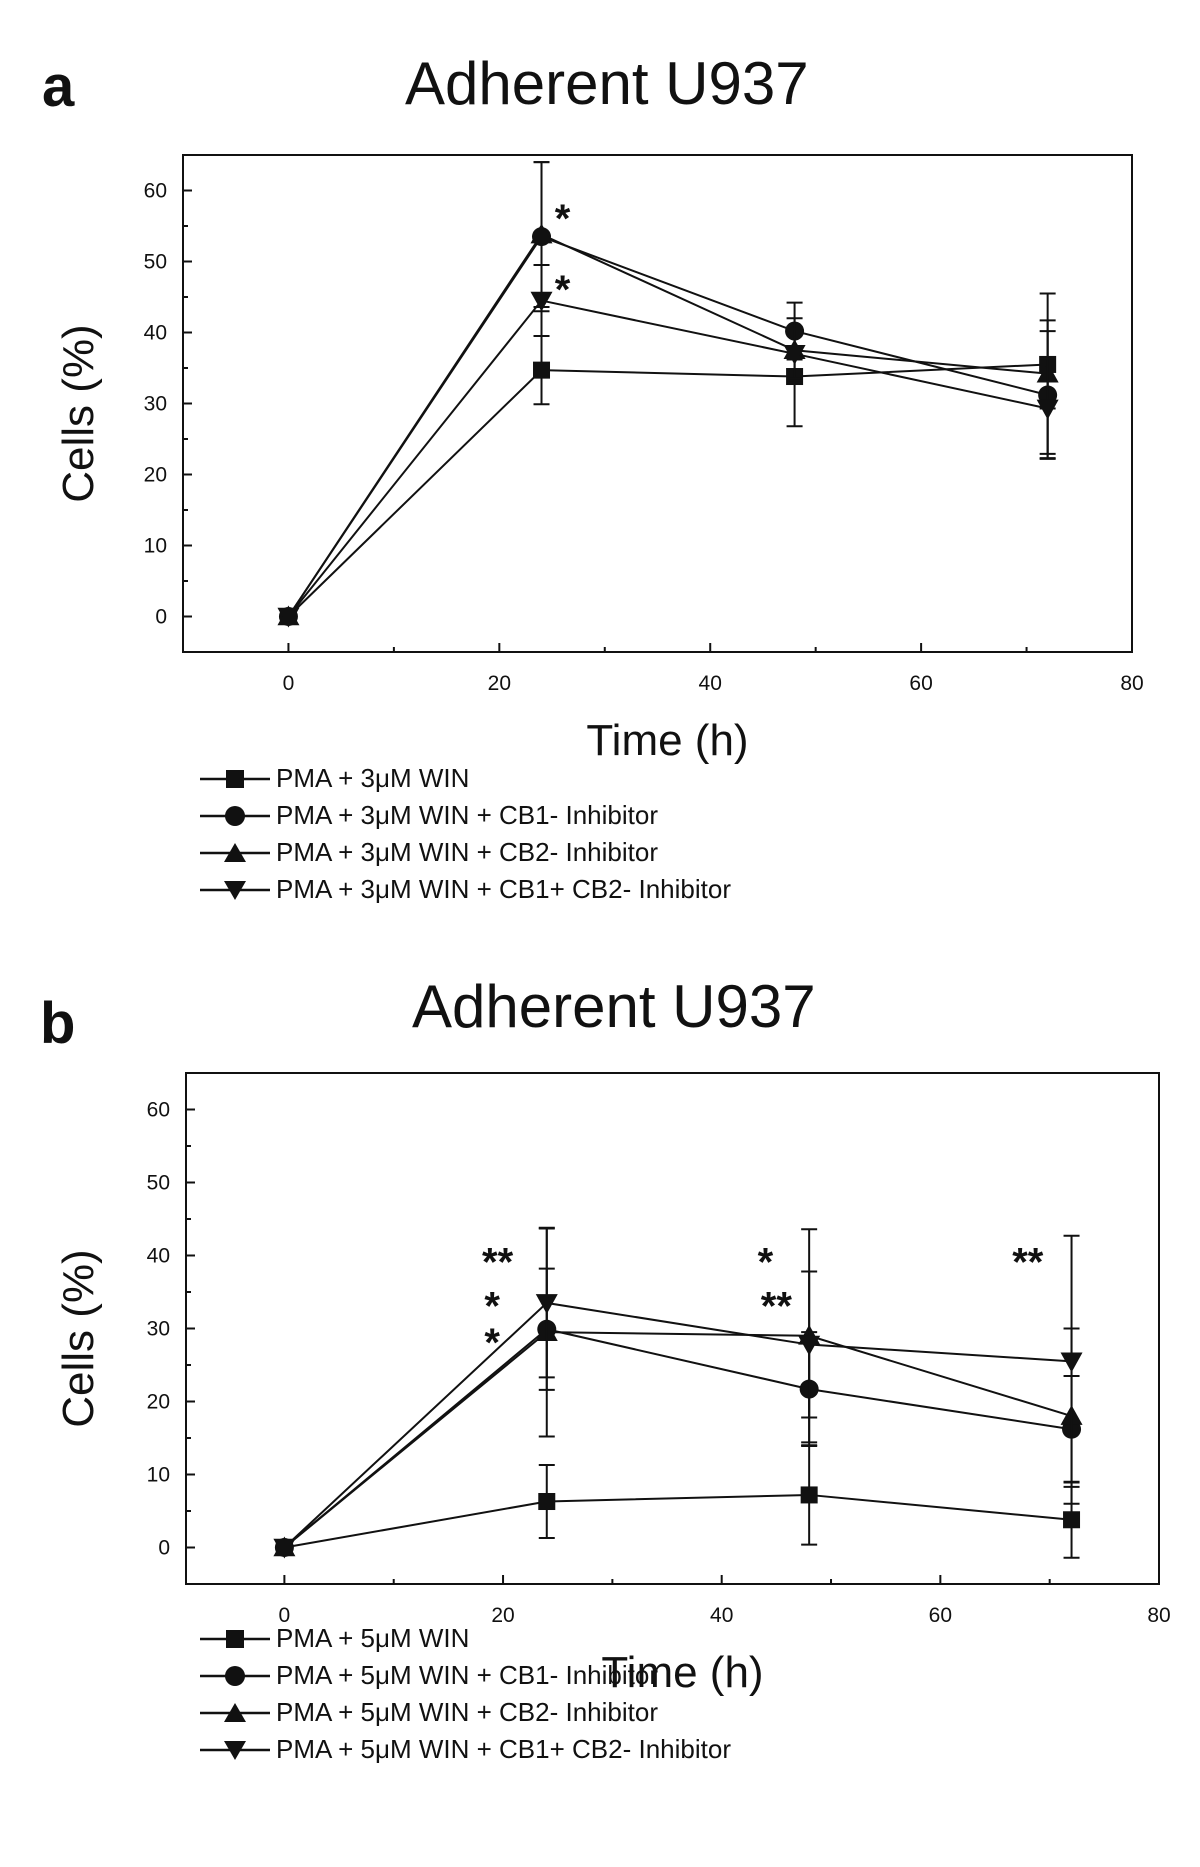 Image resolution: width=1200 pixels, height=1867 pixels. Describe the element at coordinates (58, 1023) in the screenshot. I see `panel-label: b` at that location.